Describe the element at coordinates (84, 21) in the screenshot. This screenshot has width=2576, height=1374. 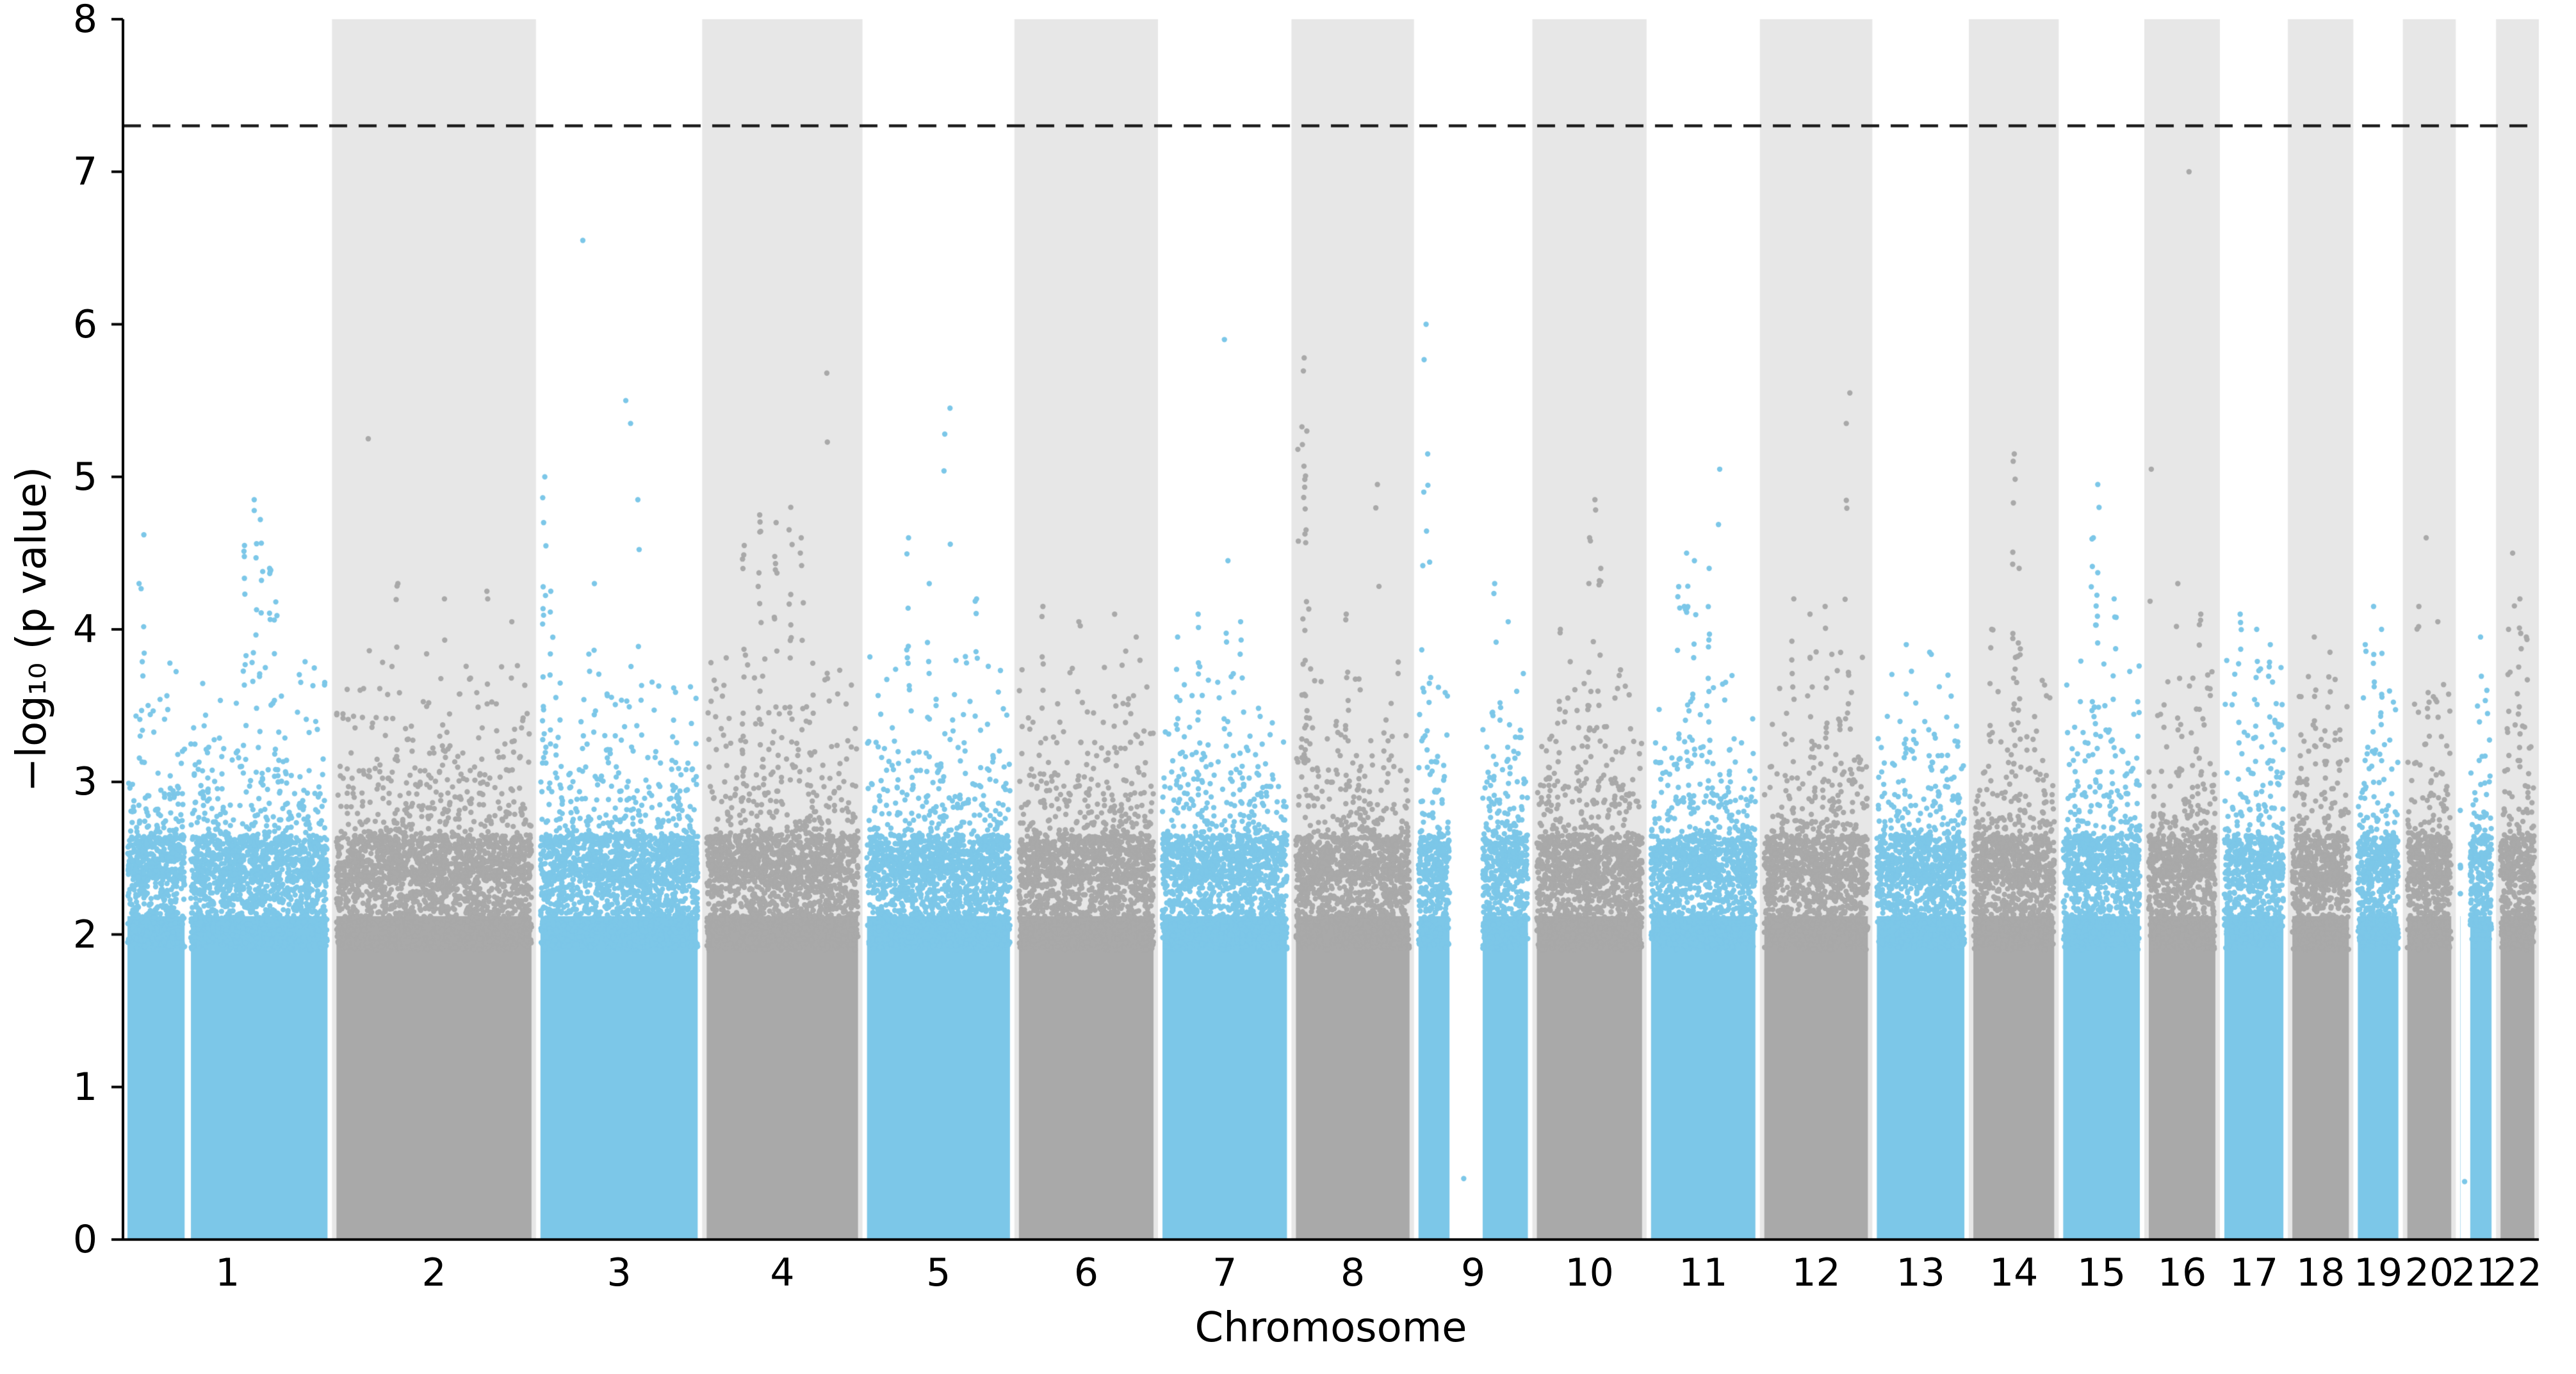
I see `y-tick-label-8: 8` at that location.